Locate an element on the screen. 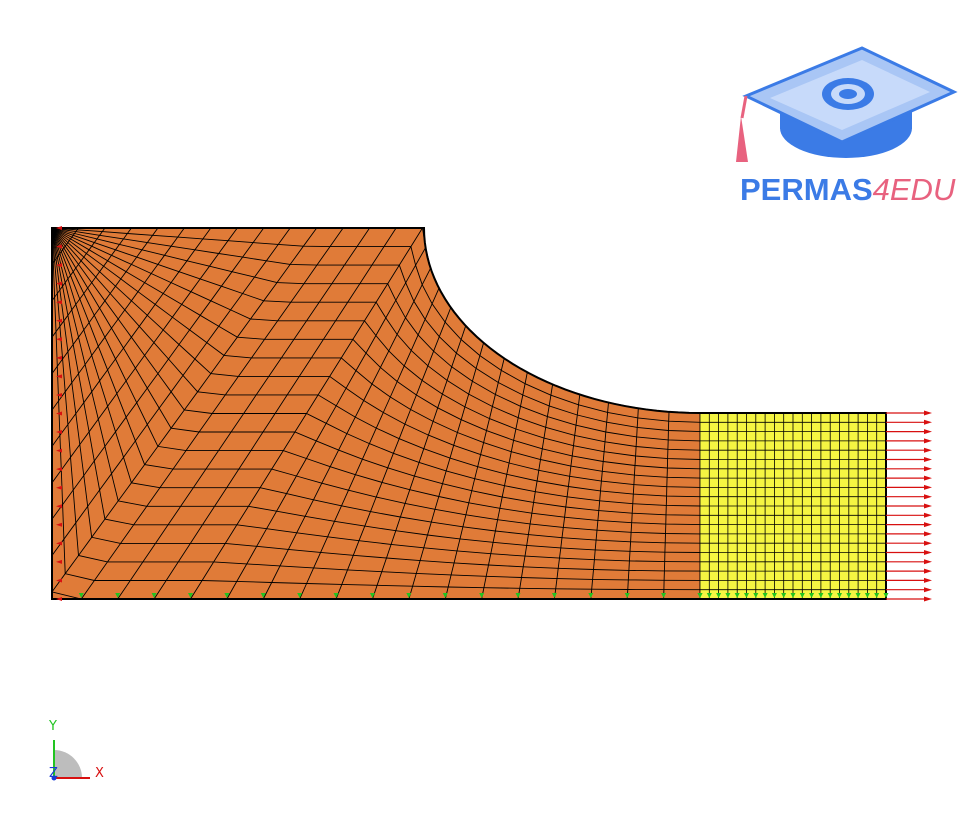 This screenshot has width=980, height=832. load-arrows is located at coordinates (909, 506).